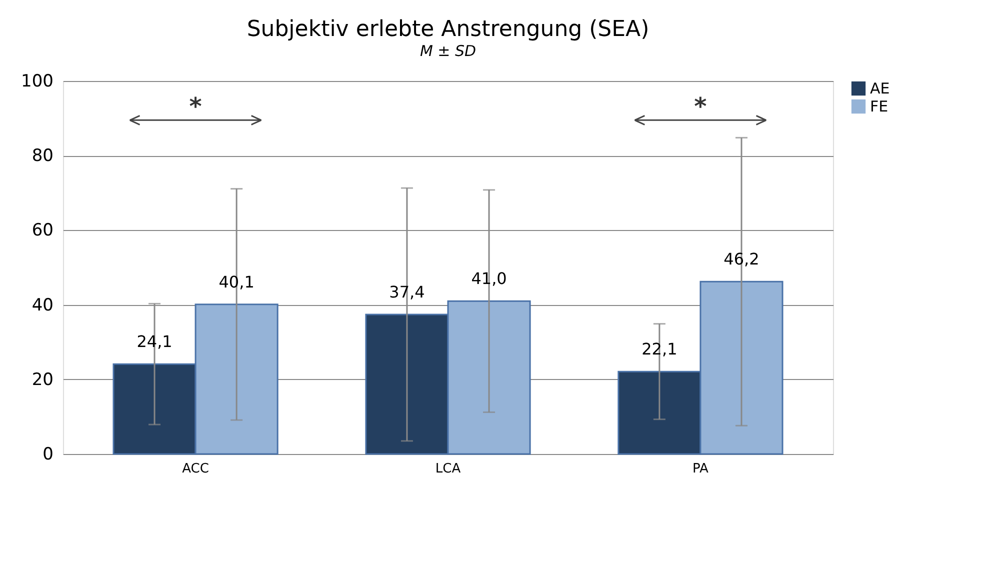 Image resolution: width=981 pixels, height=572 pixels. What do you see at coordinates (43, 156) in the screenshot?
I see `y-tick-label: 80` at bounding box center [43, 156].